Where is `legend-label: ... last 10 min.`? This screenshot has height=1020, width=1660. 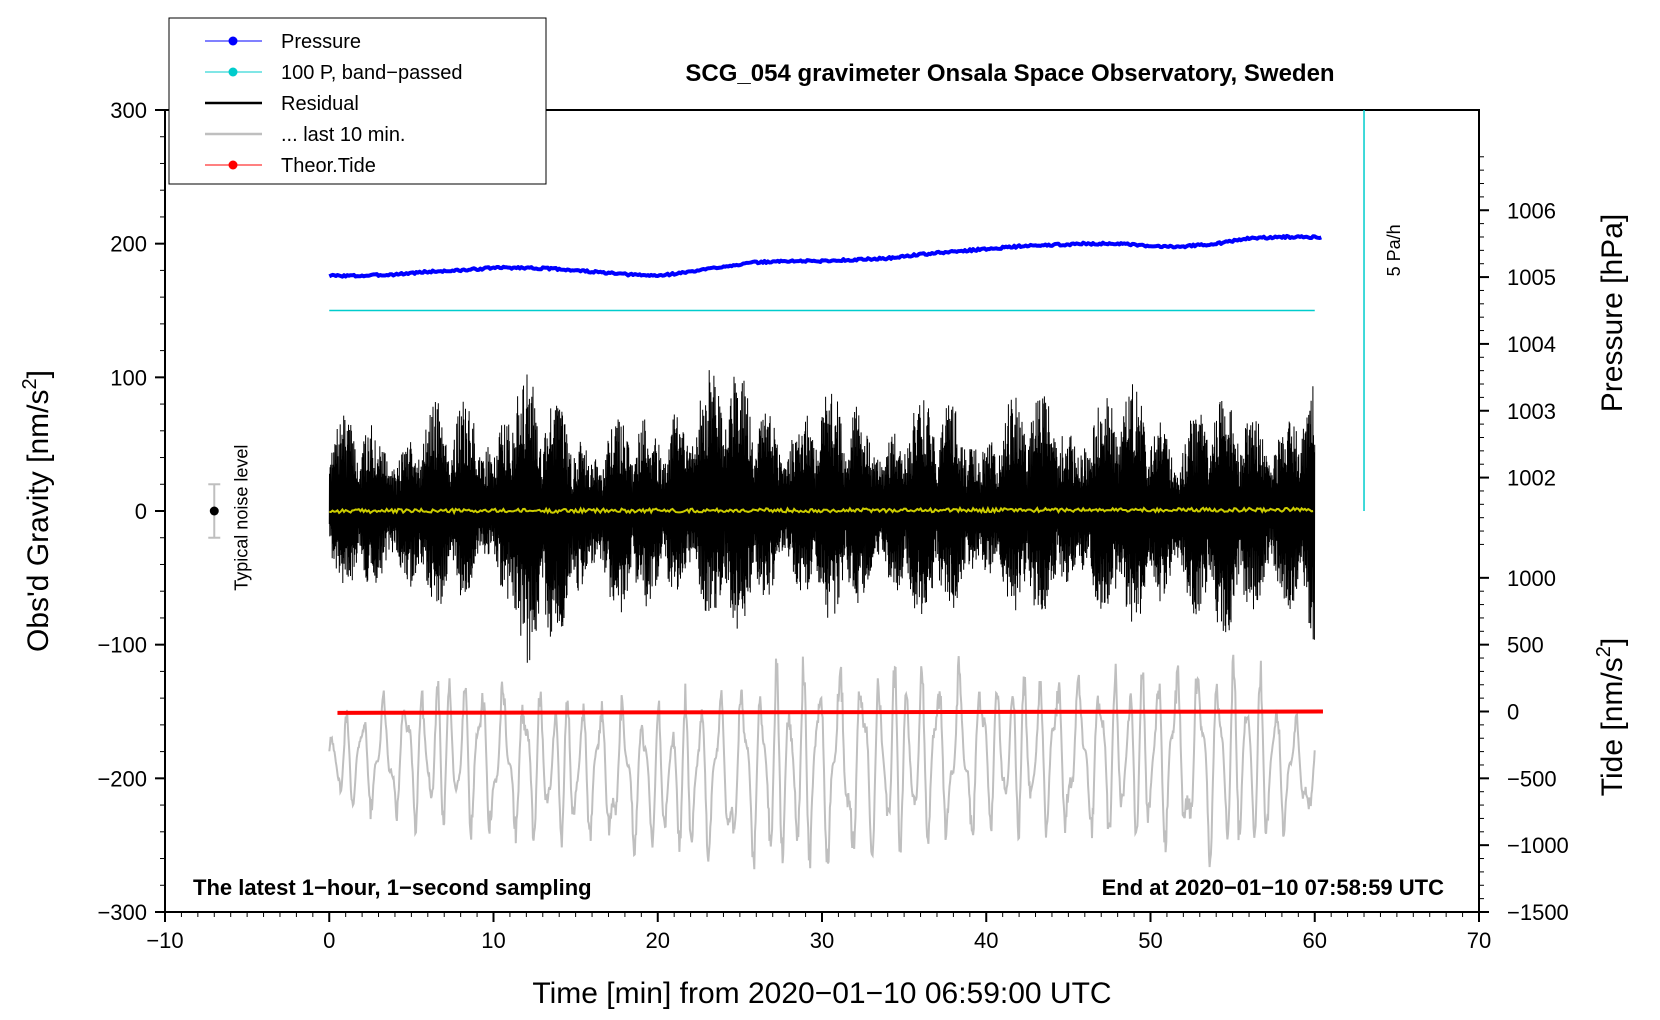
legend-label: ... last 10 min. is located at coordinates (343, 135).